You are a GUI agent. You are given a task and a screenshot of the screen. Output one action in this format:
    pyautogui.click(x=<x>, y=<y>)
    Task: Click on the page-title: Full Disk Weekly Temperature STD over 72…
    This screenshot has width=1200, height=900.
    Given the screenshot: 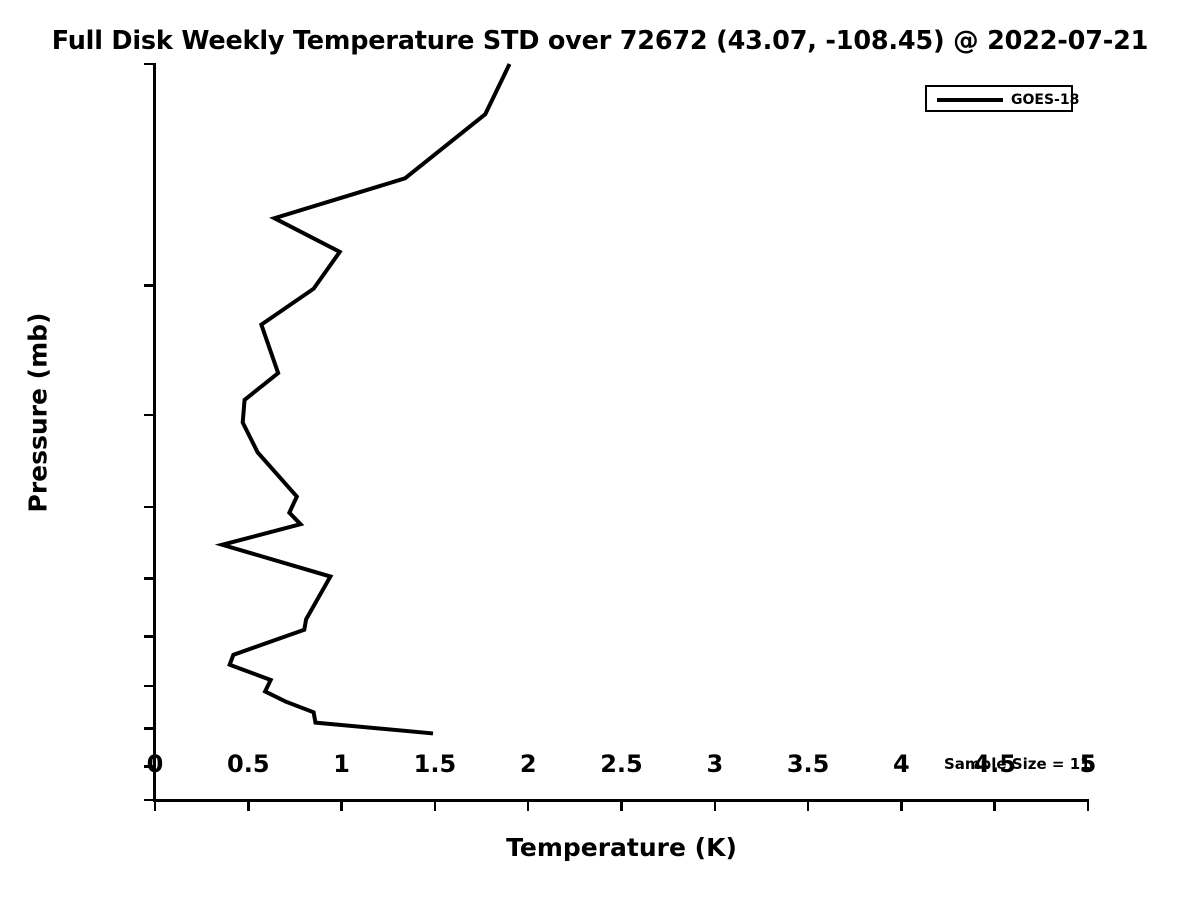 What is the action you would take?
    pyautogui.click(x=600, y=41)
    